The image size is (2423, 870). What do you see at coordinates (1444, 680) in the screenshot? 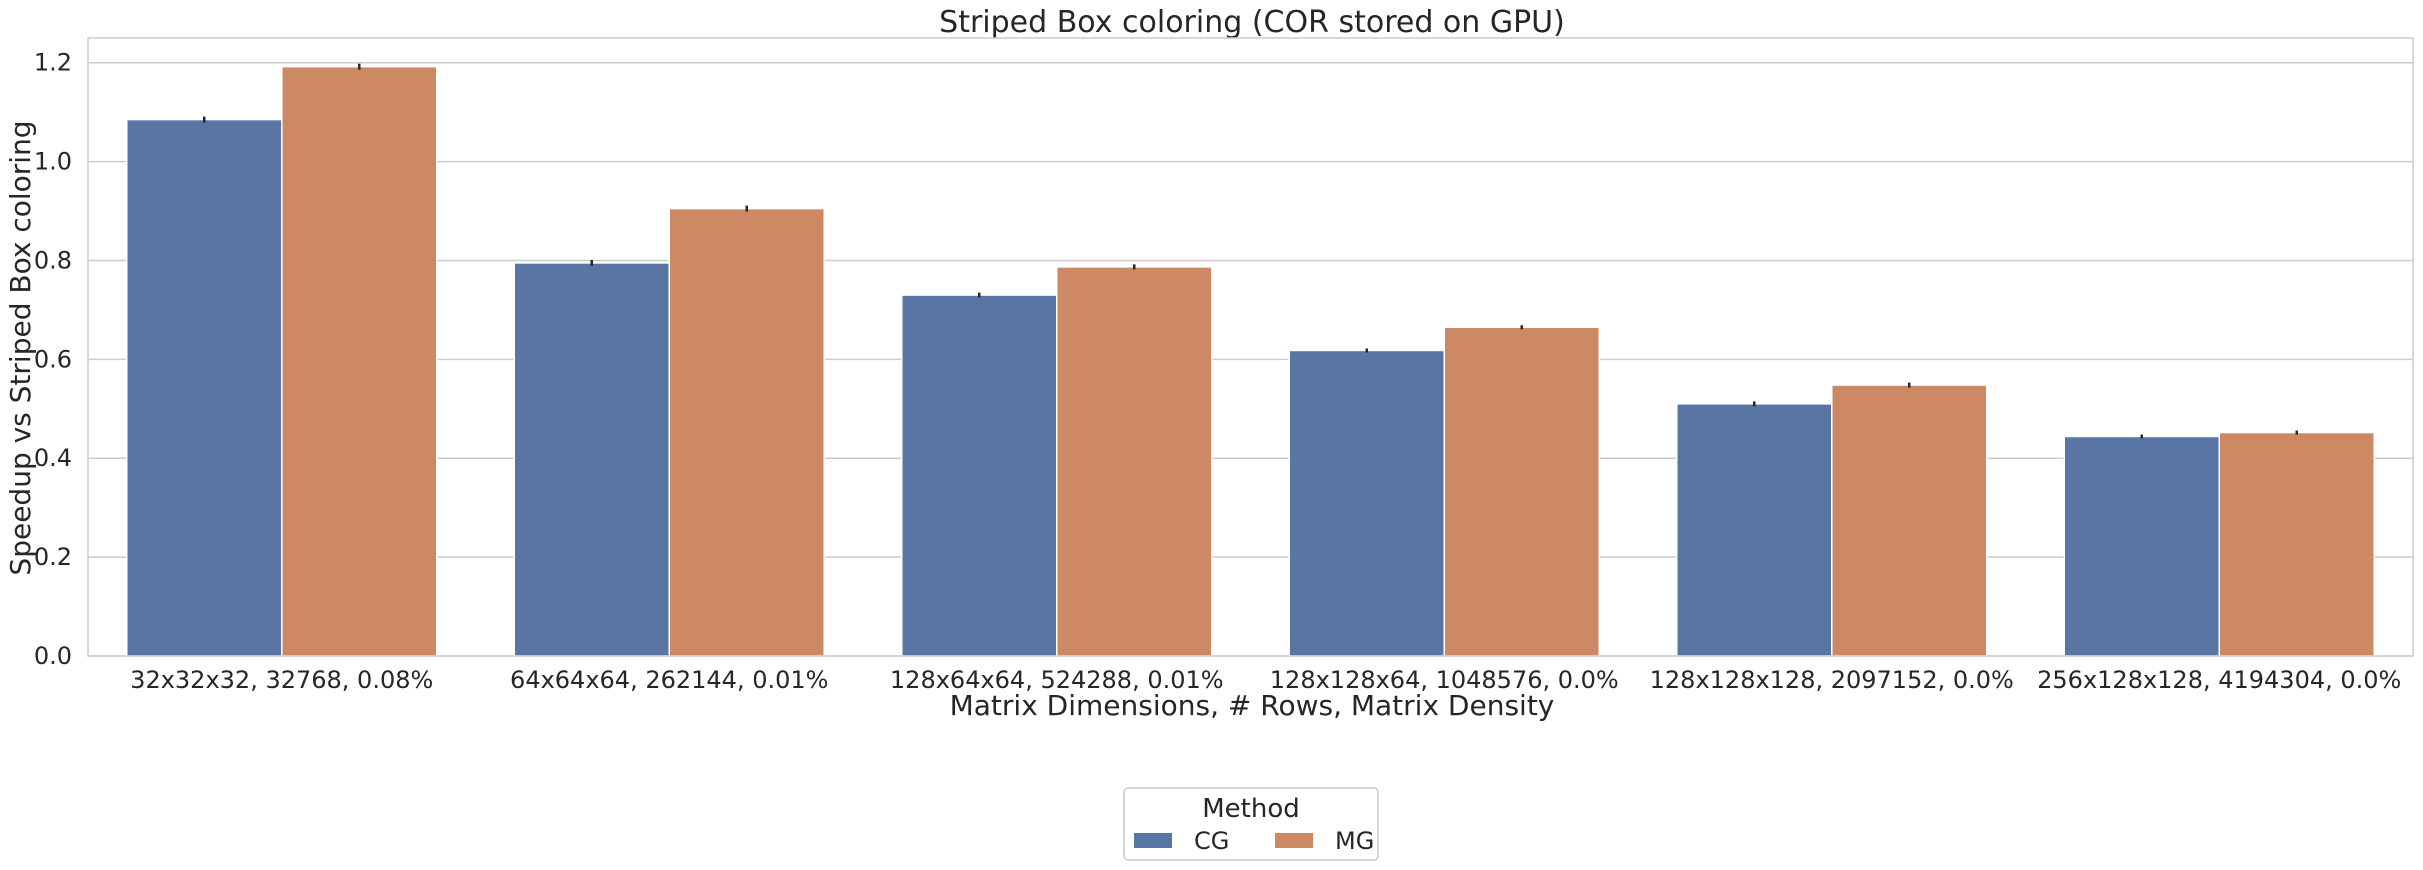
I see `x-tick-label: 128x128x64, 1048576, 0.0%` at bounding box center [1444, 680].